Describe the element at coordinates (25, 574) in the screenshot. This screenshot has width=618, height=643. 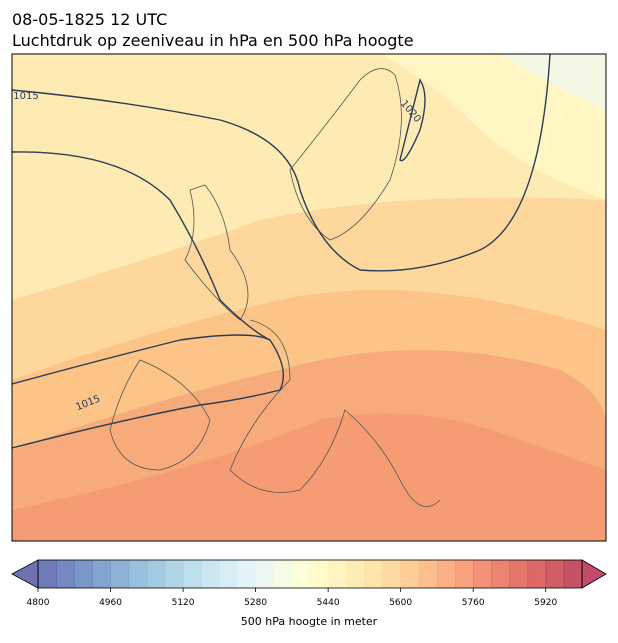
I see `colorbar-extend-low` at that location.